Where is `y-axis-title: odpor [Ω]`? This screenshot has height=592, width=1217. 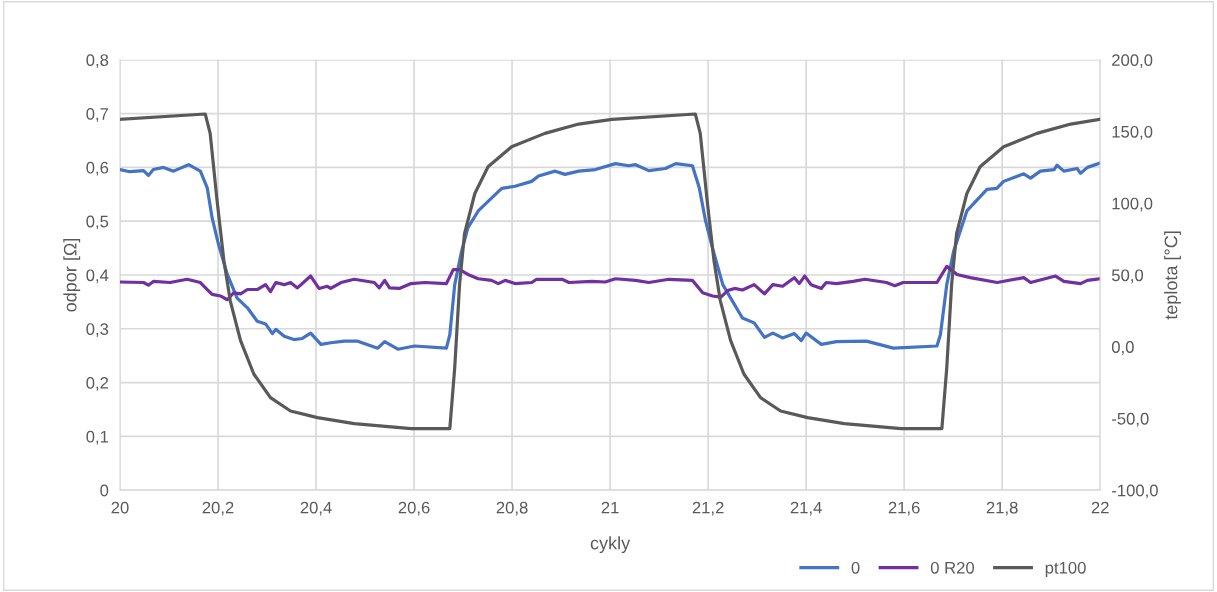
y-axis-title: odpor [Ω] is located at coordinates (72, 275).